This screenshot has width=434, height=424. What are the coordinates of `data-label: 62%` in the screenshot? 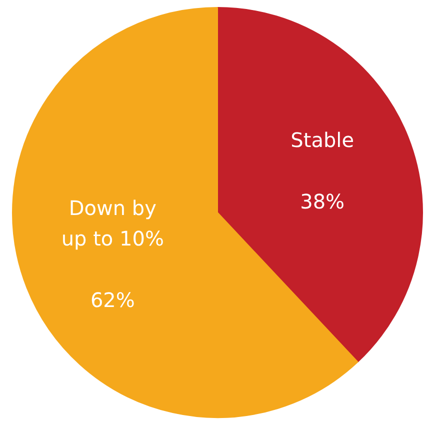 It's located at (112, 300).